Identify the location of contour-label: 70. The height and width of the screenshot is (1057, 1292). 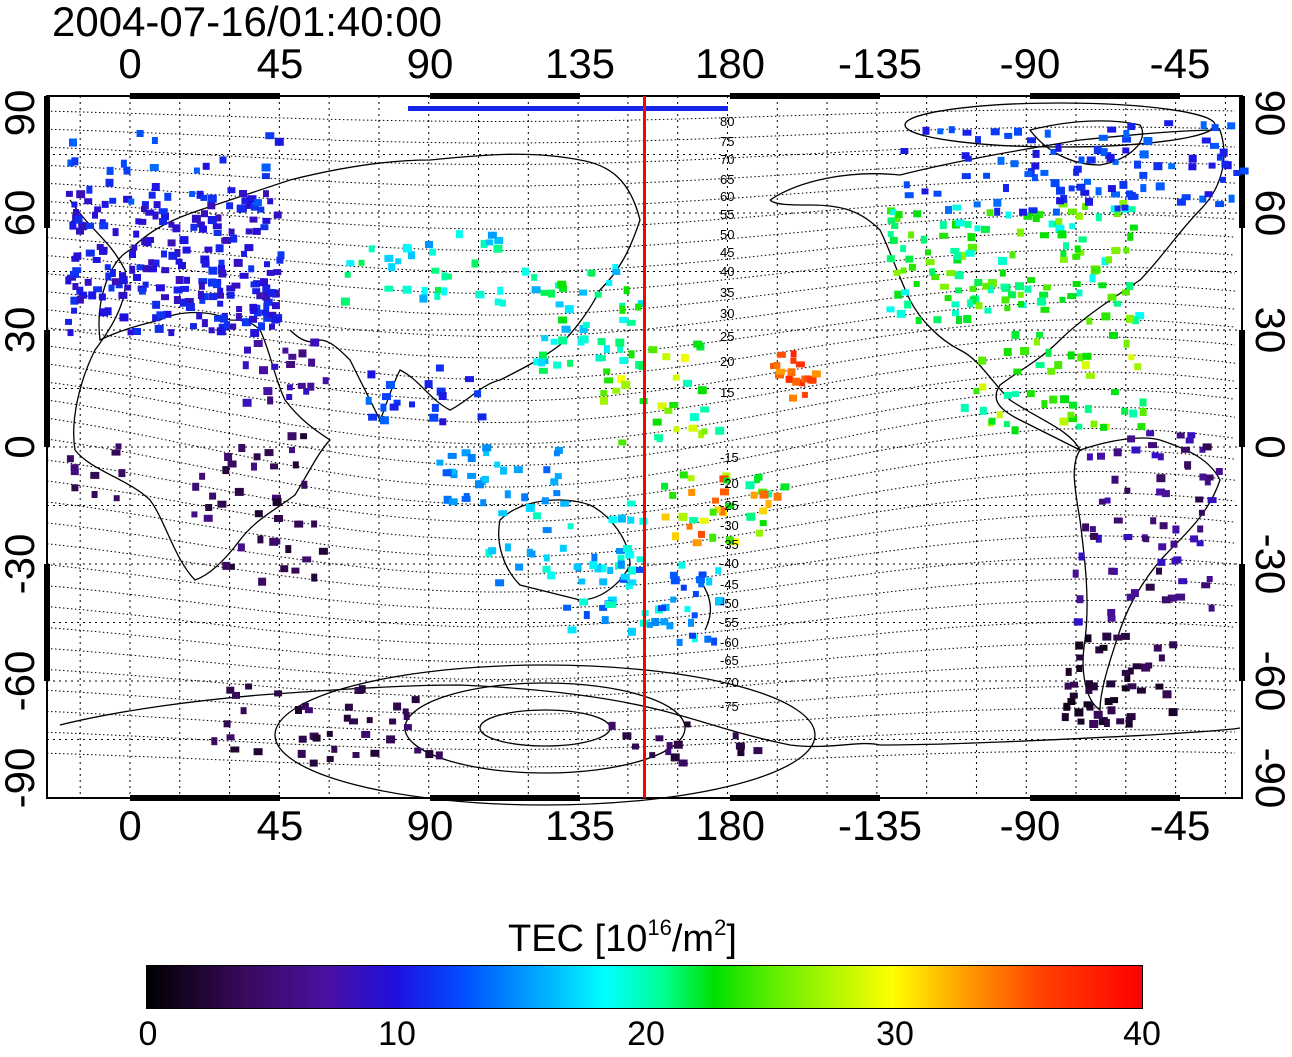
(727, 159).